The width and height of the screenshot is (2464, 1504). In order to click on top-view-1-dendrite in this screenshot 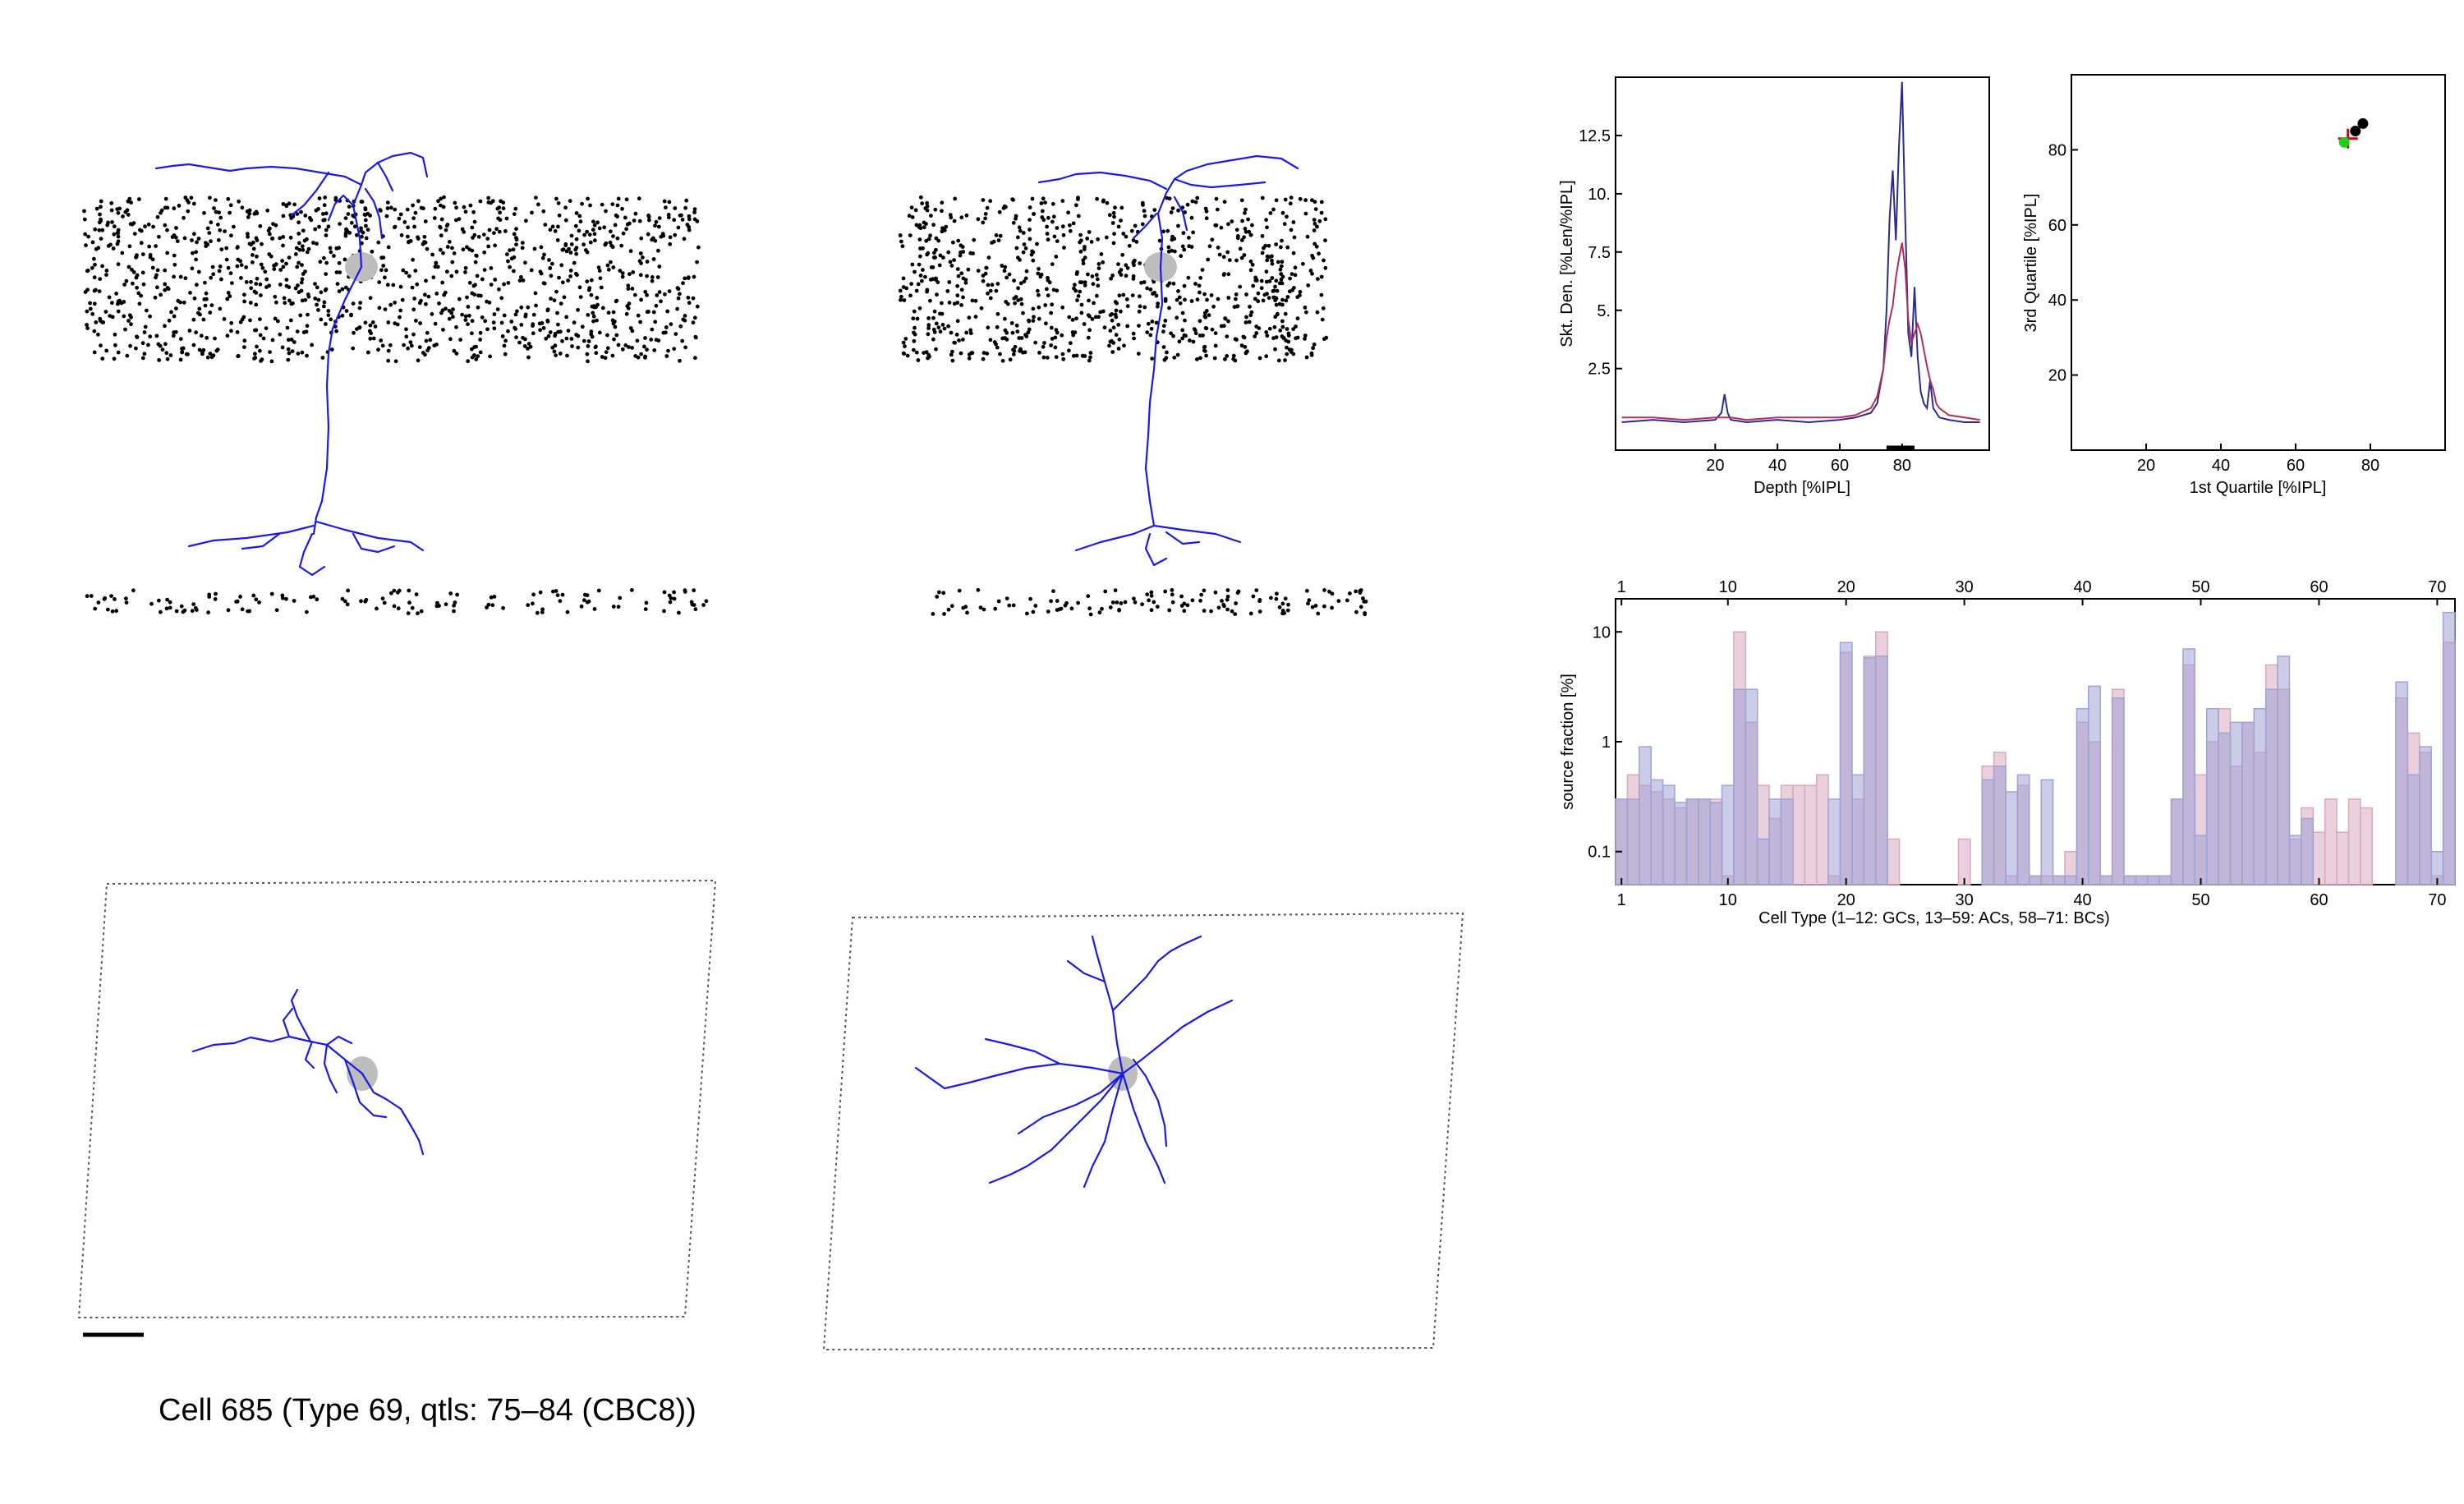, I will do `click(308, 1072)`.